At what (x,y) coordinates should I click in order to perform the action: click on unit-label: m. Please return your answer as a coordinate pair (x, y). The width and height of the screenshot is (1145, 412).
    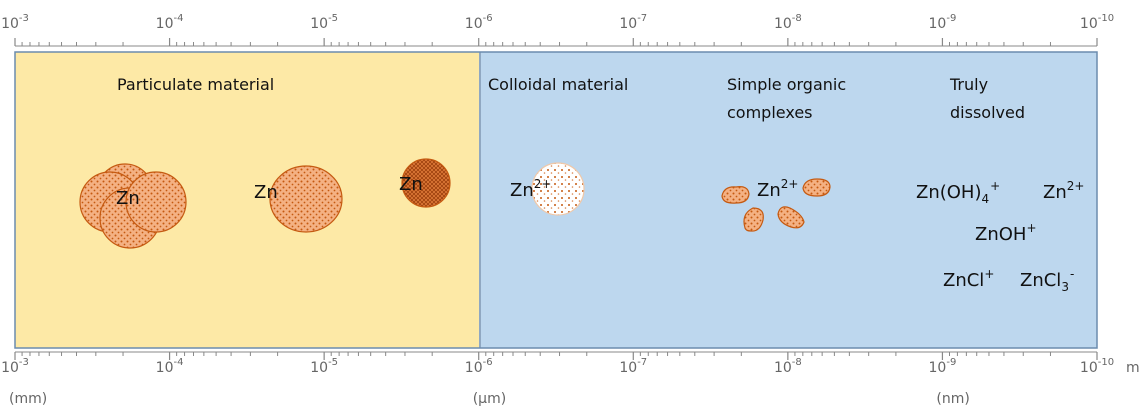
    Looking at the image, I should click on (1133, 368).